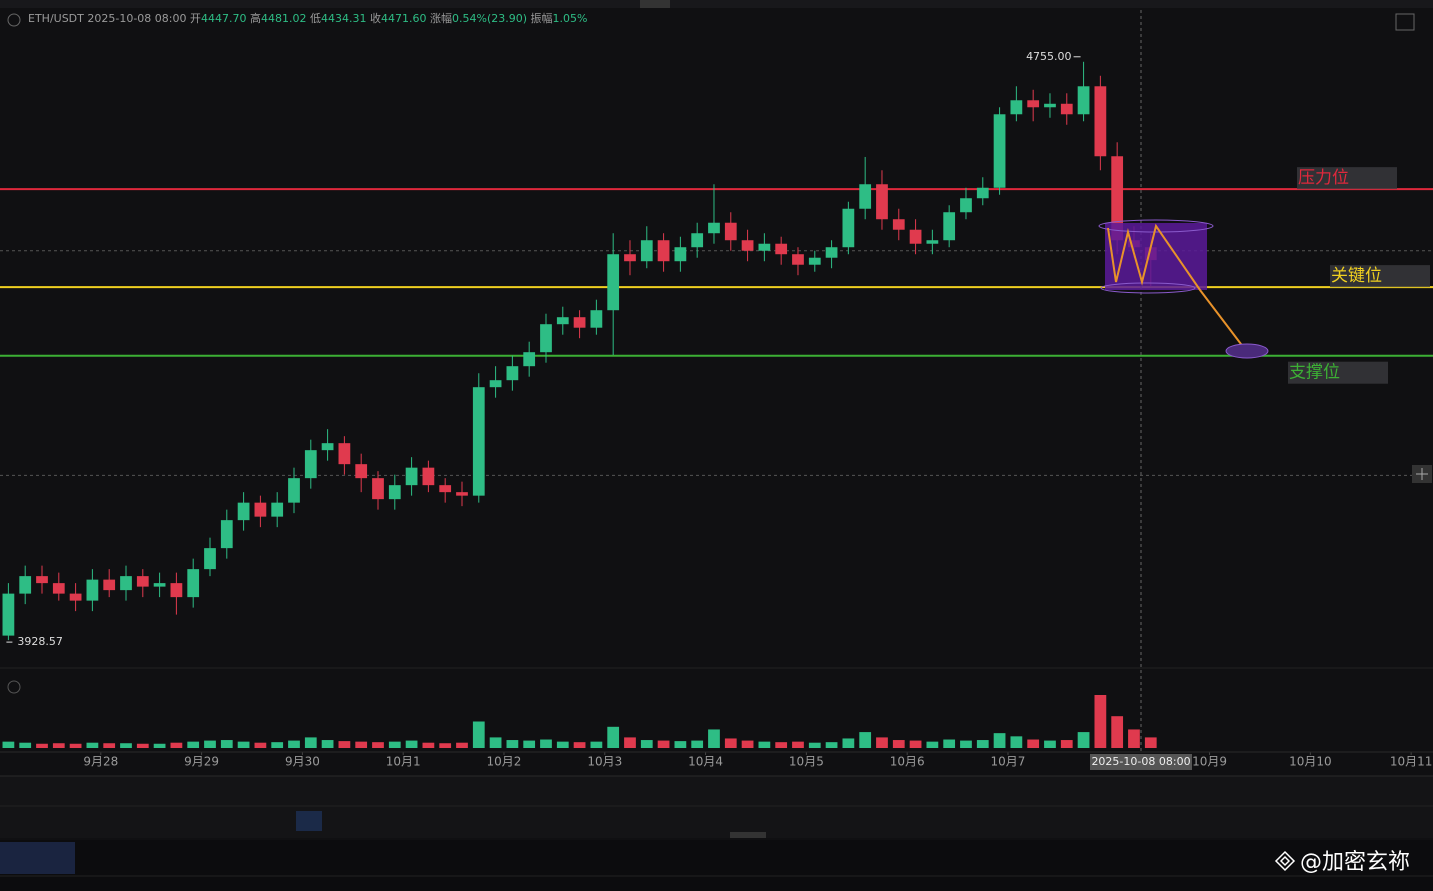 This screenshot has width=1433, height=891. What do you see at coordinates (1310, 762) in the screenshot?
I see `x-tick-label: 10月10` at bounding box center [1310, 762].